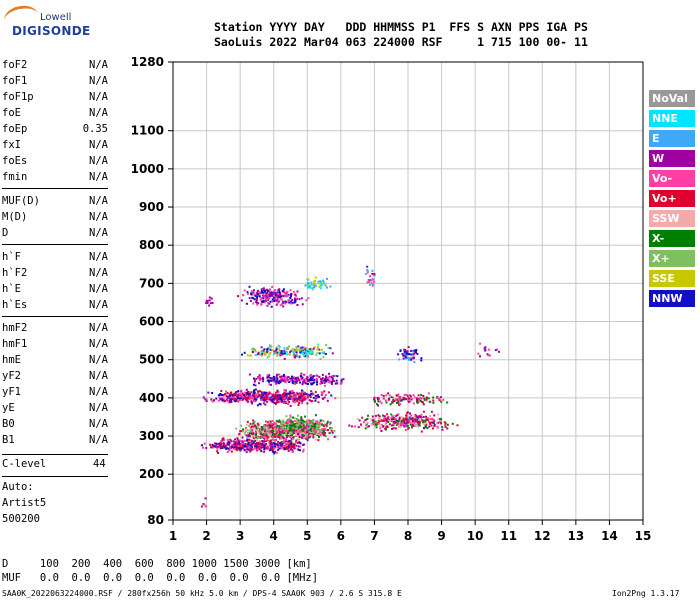 This screenshot has height=600, width=700. I want to click on param-name: hmF1, so click(15, 344).